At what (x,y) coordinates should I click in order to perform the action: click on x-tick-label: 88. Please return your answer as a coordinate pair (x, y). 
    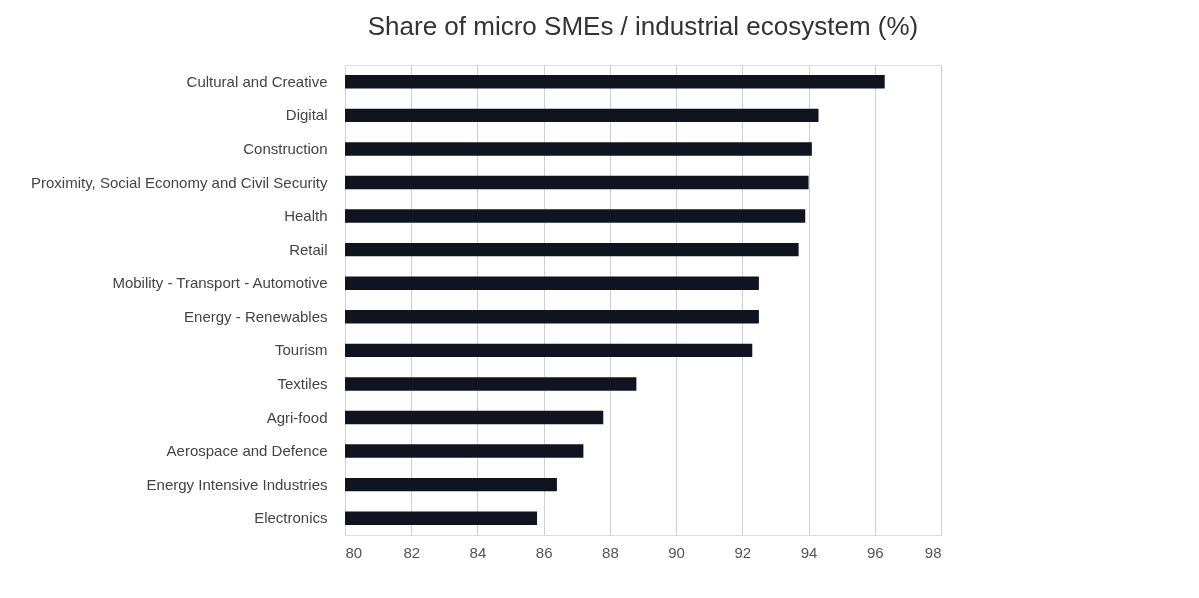
    Looking at the image, I should click on (610, 552).